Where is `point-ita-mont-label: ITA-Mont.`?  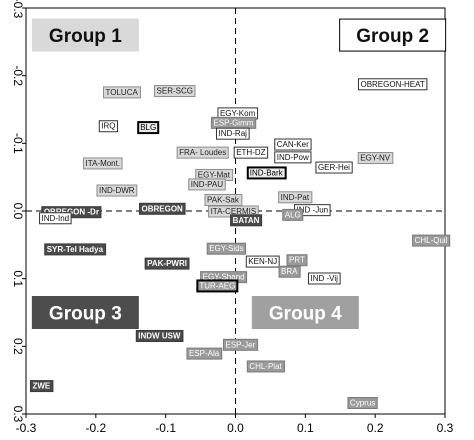 point-ita-mont-label: ITA-Mont. is located at coordinates (103, 163).